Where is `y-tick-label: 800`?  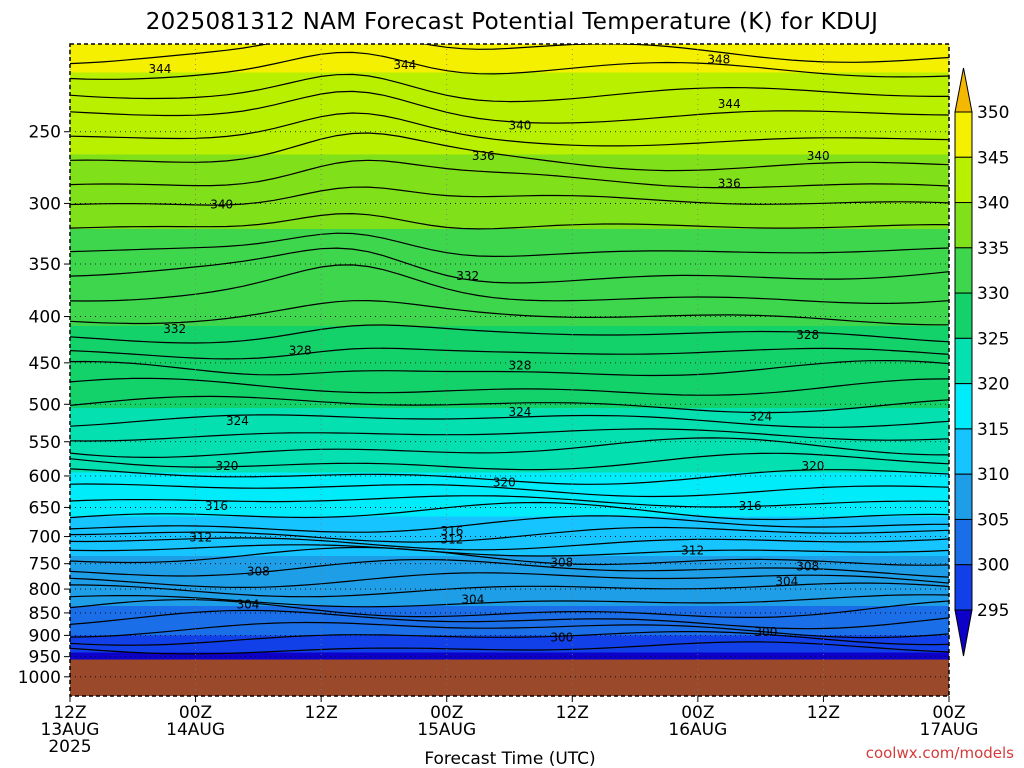 y-tick-label: 800 is located at coordinates (45, 590).